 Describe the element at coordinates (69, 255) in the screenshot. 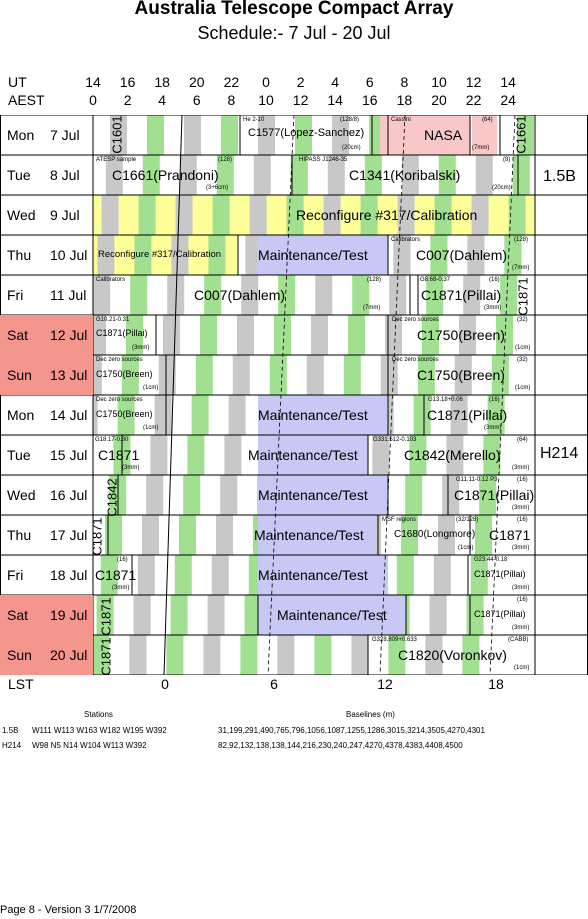

I see `day-date: 10 Jul` at that location.